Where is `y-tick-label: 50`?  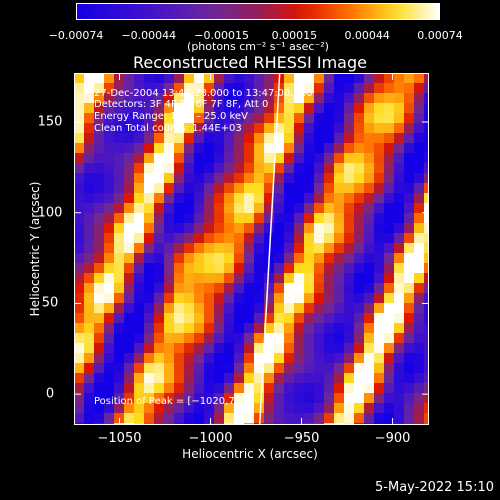
y-tick-label: 50 is located at coordinates (50, 303).